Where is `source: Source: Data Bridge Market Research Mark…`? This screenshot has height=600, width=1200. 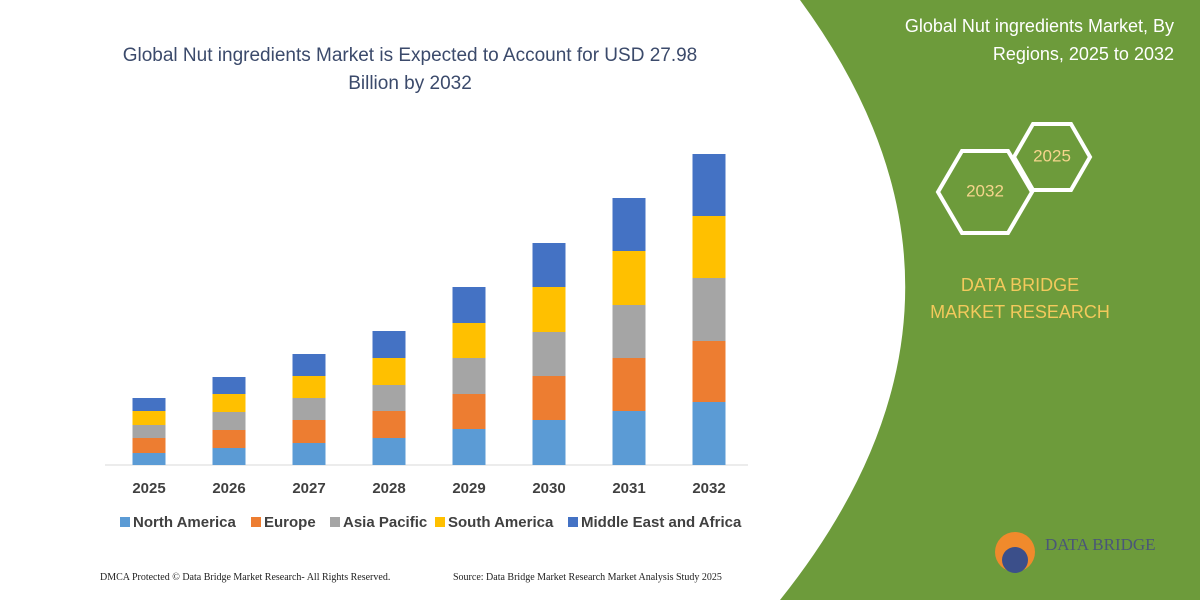
source: Source: Data Bridge Market Research Mark… is located at coordinates (587, 577).